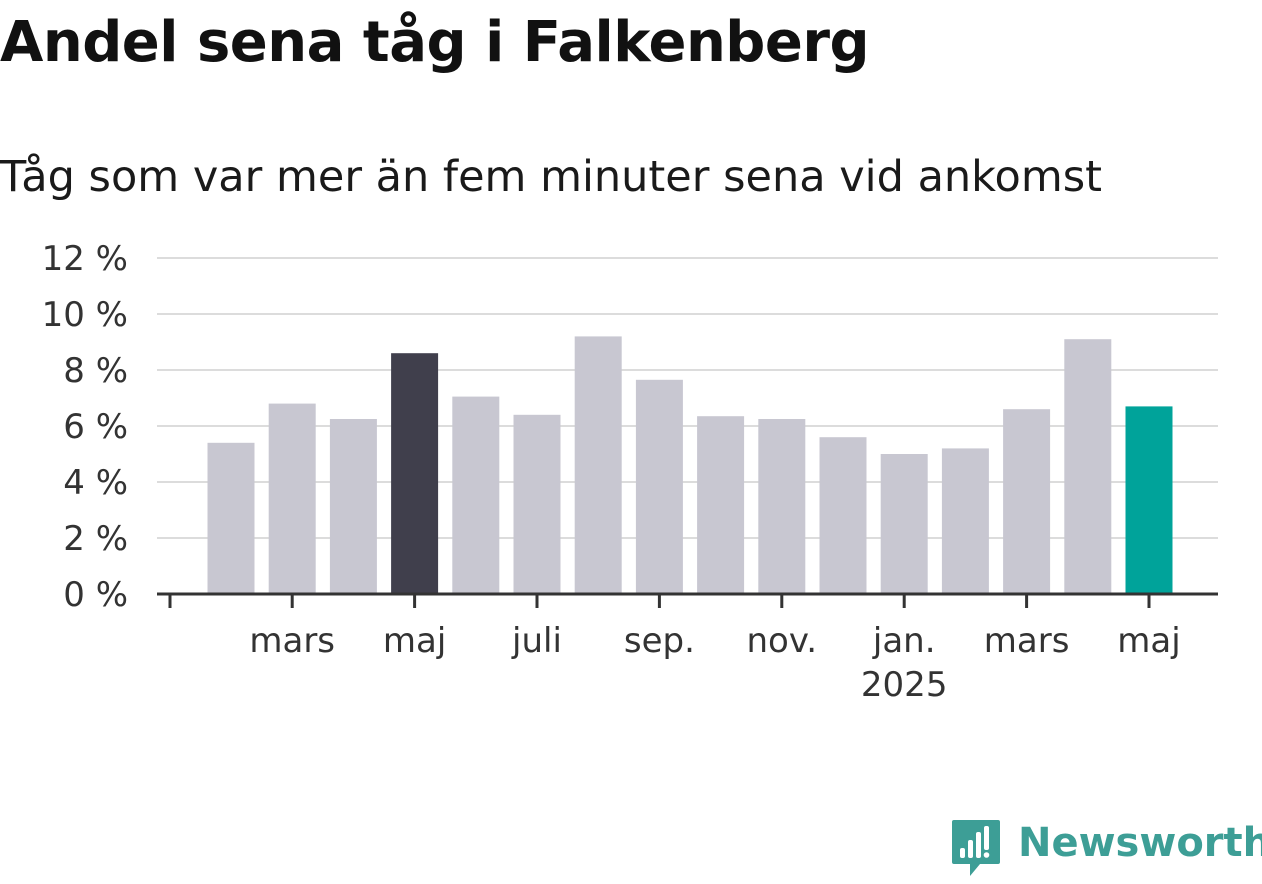  What do you see at coordinates (95, 539) in the screenshot?
I see `y-tick-label: 2 %` at bounding box center [95, 539].